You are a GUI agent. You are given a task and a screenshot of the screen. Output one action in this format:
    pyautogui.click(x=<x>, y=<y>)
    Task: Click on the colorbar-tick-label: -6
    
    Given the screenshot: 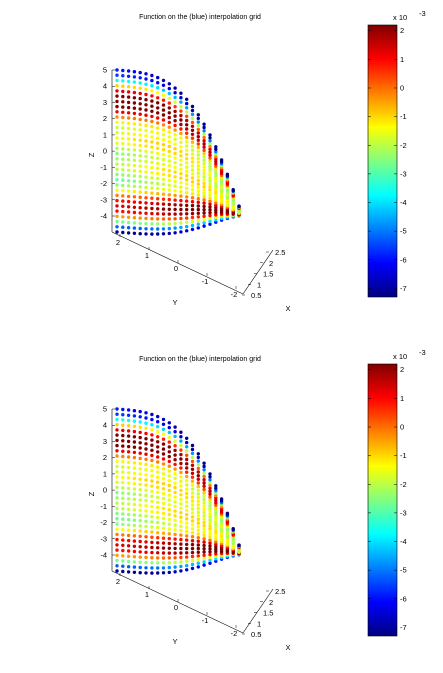 What is the action you would take?
    pyautogui.click(x=403, y=259)
    